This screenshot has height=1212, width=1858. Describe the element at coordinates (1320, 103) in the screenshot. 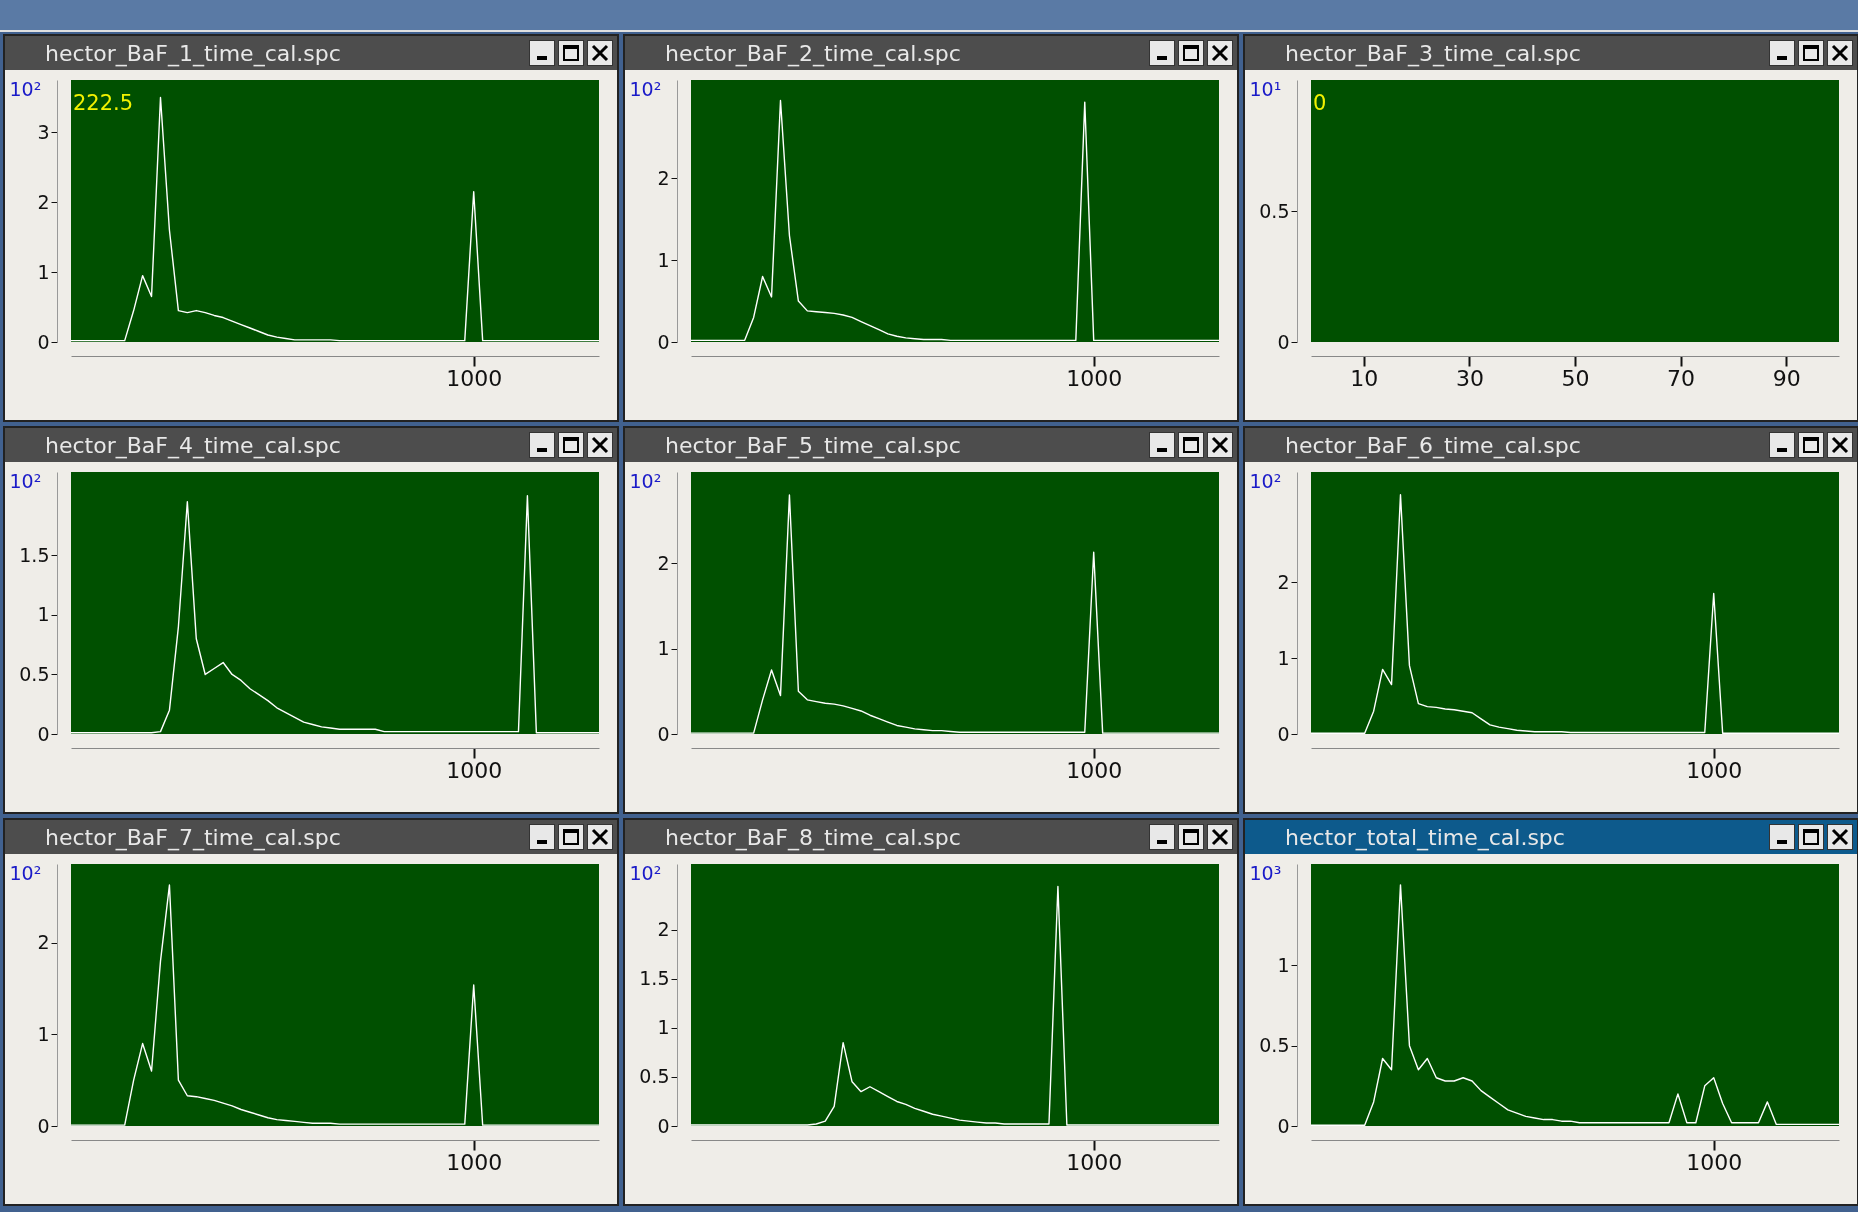

I see `annotation: 0` at that location.